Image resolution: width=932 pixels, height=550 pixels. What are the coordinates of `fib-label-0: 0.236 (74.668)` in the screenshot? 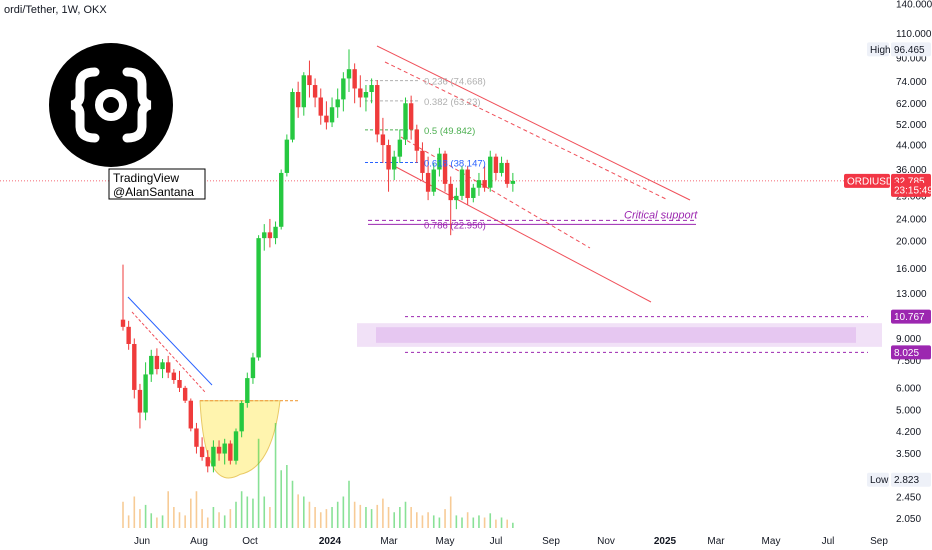 It's located at (455, 82).